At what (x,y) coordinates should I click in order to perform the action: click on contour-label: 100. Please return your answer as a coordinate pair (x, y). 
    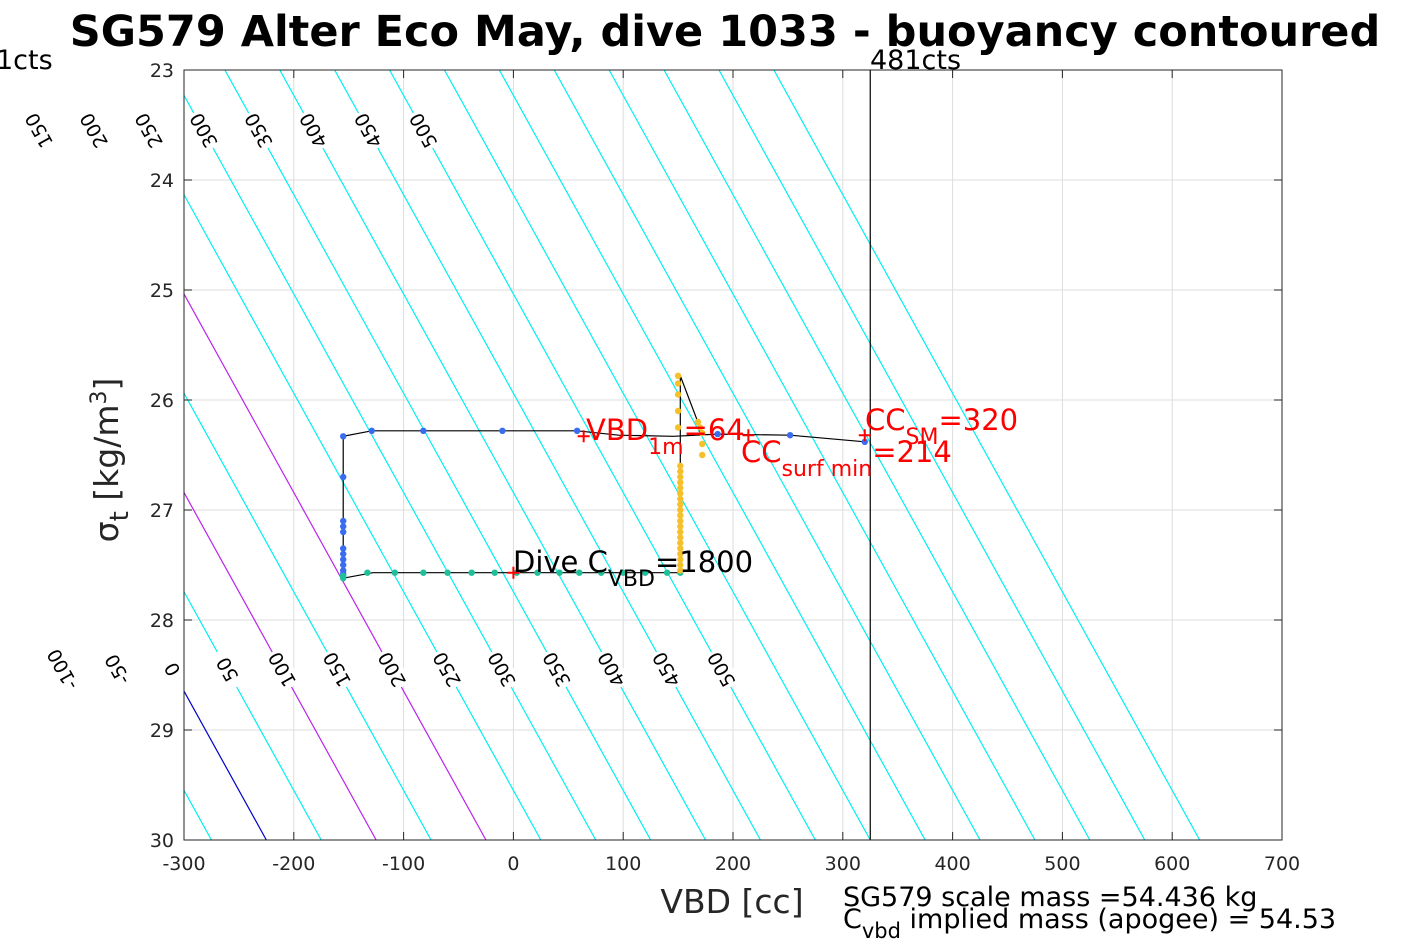
    Looking at the image, I should click on (1, 130).